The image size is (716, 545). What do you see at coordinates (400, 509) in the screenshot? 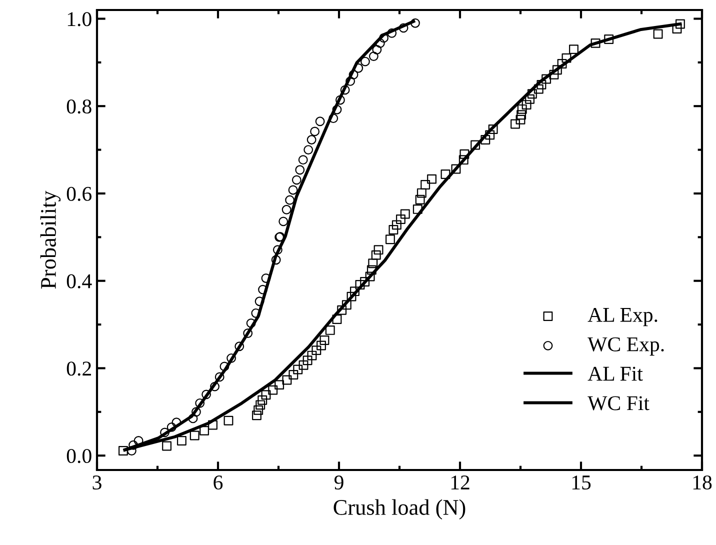
I see `x-axis-title: Crush load (N)` at bounding box center [400, 509].